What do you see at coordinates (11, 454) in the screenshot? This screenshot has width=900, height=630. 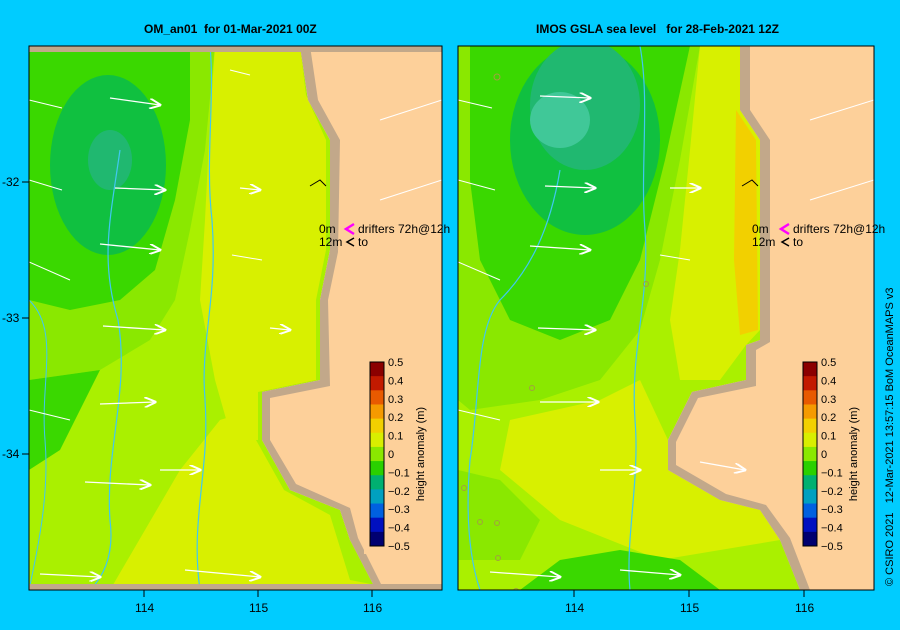 I see `lat-label: -34` at bounding box center [11, 454].